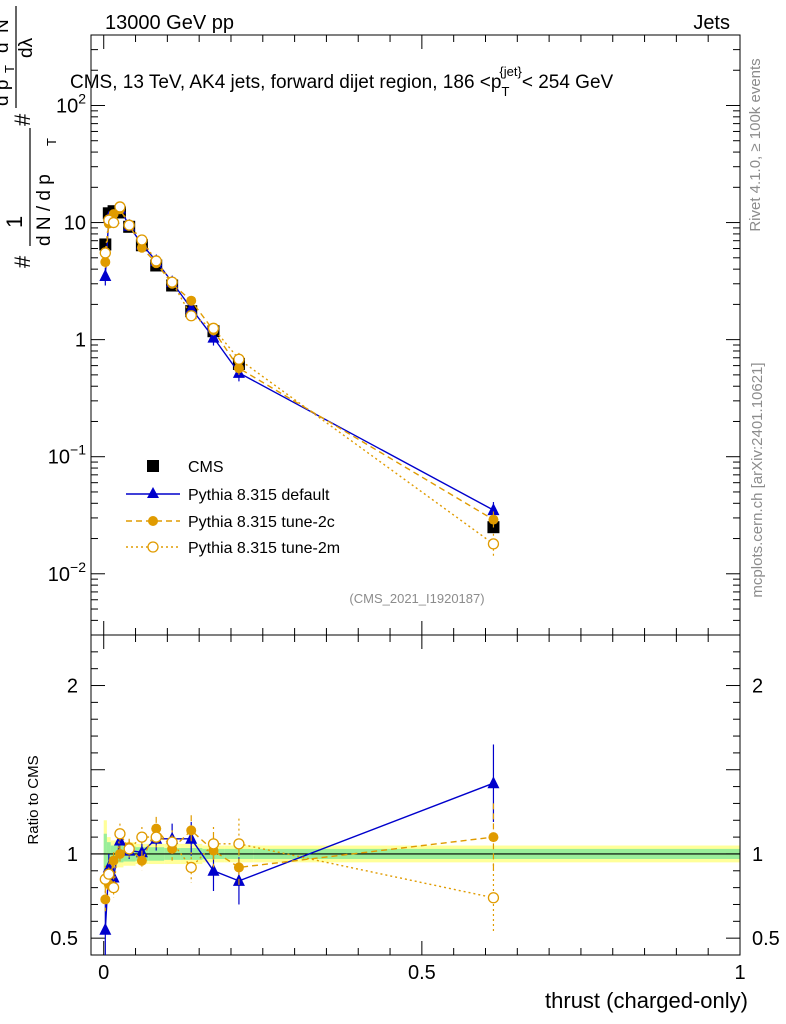 This screenshot has width=786, height=1024. I want to click on y-tick-label: 1, so click(80, 341).